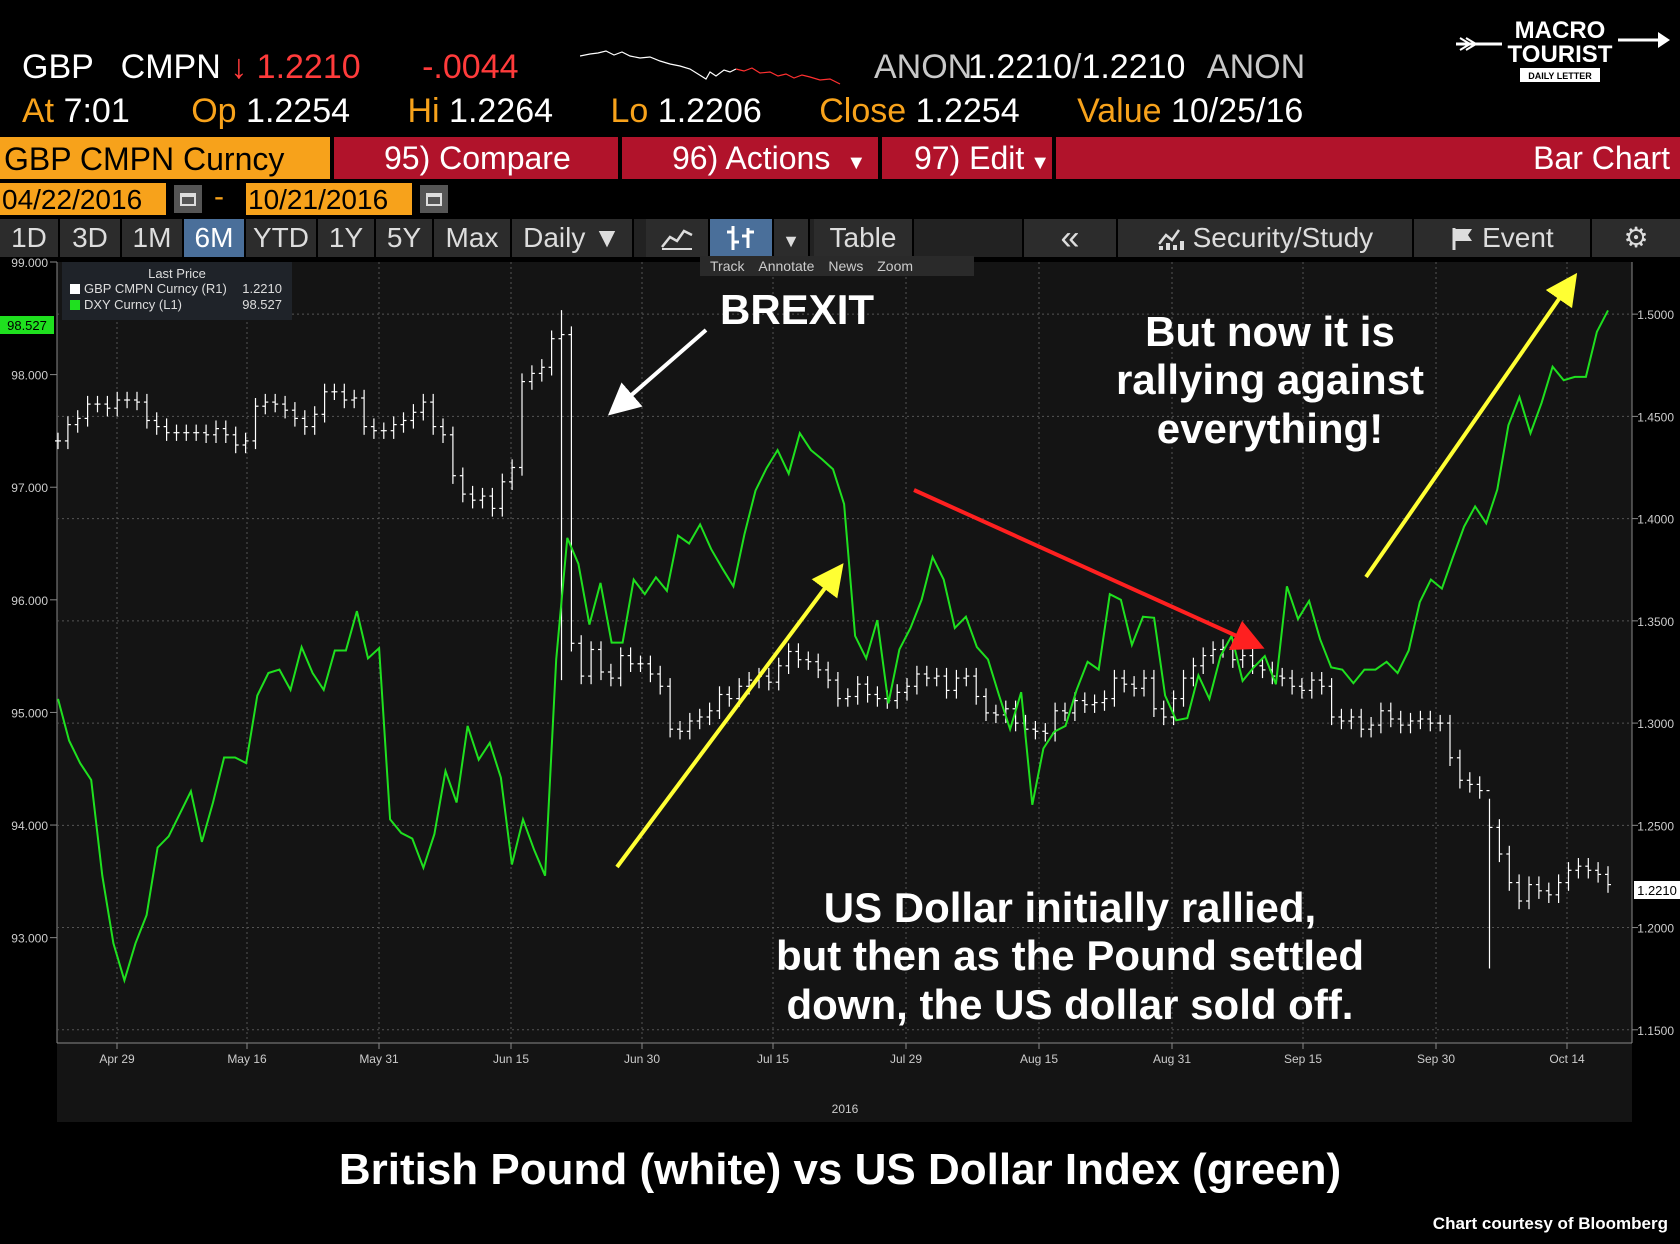  I want to click on security-field: GBP CMPN Curncy, so click(165, 158).